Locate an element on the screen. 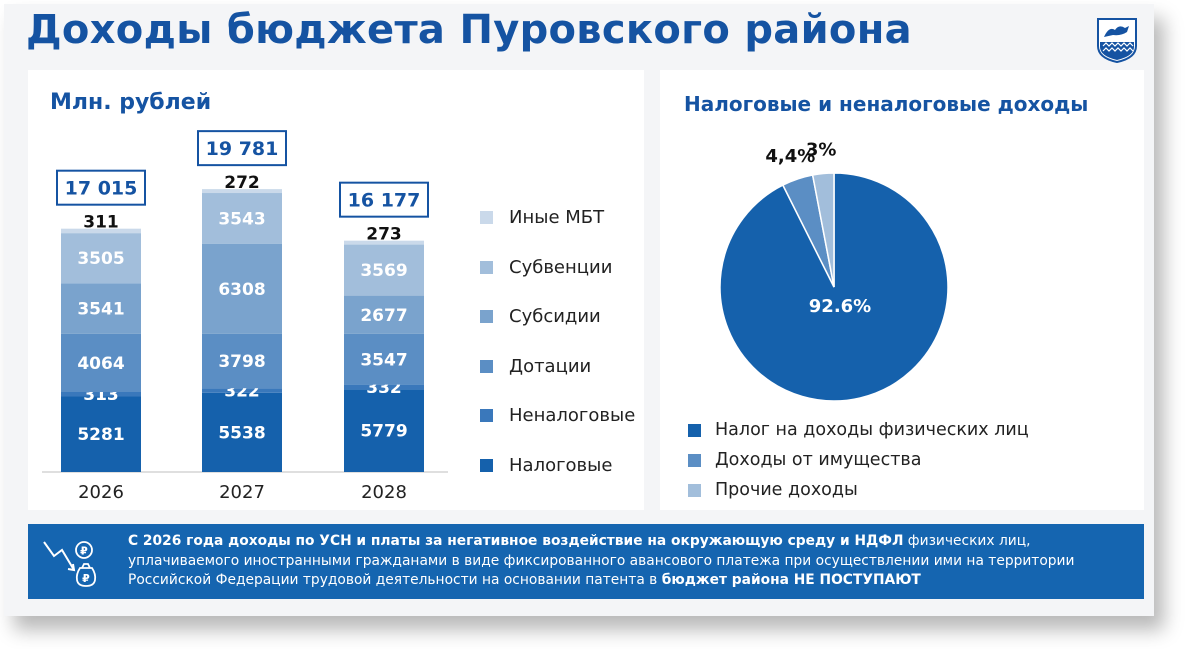 This screenshot has height=649, width=1200. legend-label: Неналоговые is located at coordinates (572, 415).